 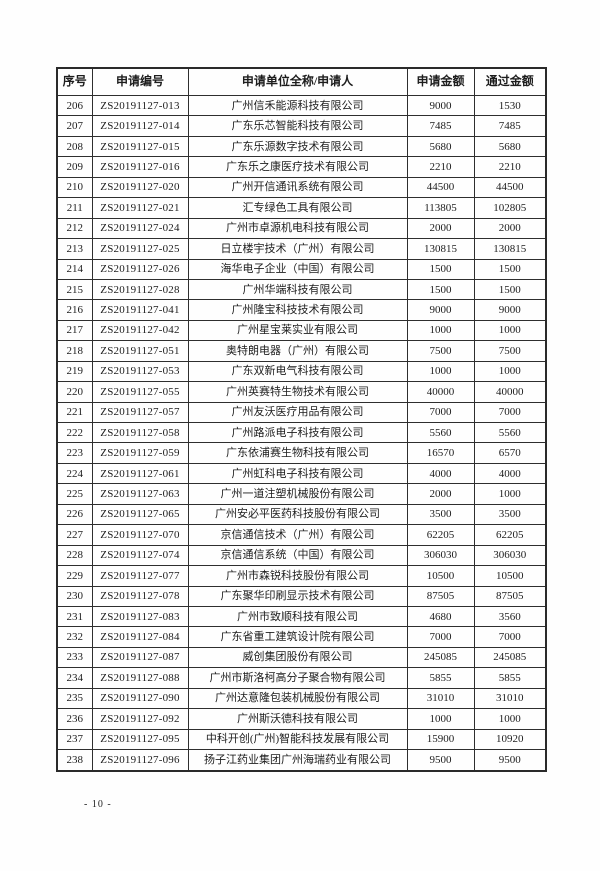 What do you see at coordinates (440, 453) in the screenshot?
I see `cell-applied-amount: 16570` at bounding box center [440, 453].